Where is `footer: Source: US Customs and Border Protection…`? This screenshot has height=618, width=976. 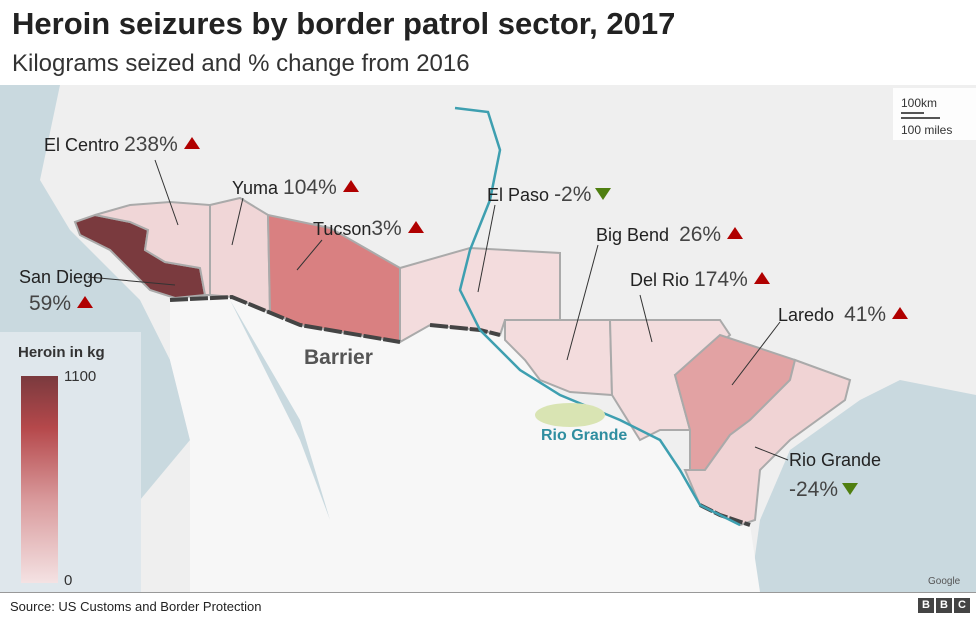
footer: Source: US Customs and Border Protection… is located at coordinates (488, 605).